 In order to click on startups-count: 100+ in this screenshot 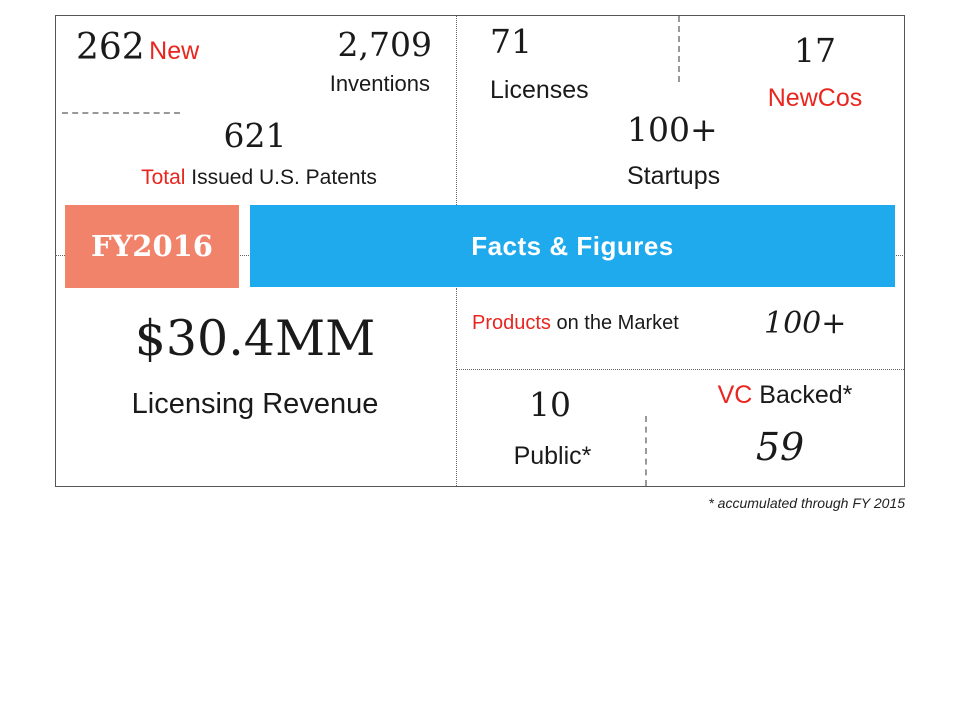, I will do `click(672, 129)`.